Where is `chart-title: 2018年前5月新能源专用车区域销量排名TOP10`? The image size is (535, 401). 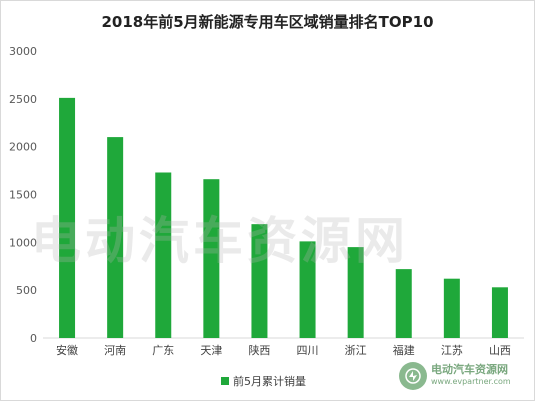 chart-title: 2018年前5月新能源专用车区域销量排名TOP10 is located at coordinates (267, 22).